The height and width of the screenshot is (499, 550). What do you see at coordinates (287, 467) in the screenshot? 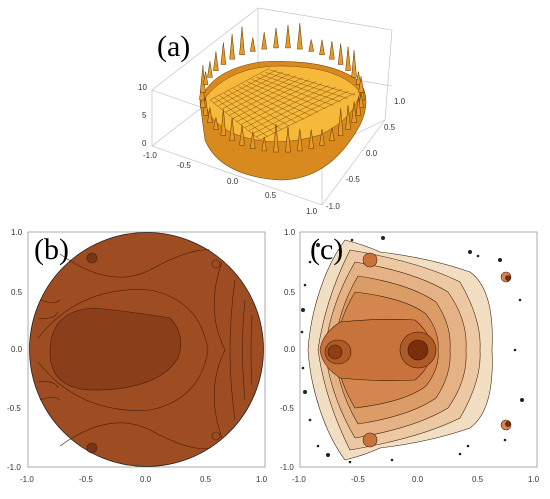
I see `c-y-tick-5: -1.0` at bounding box center [287, 467].